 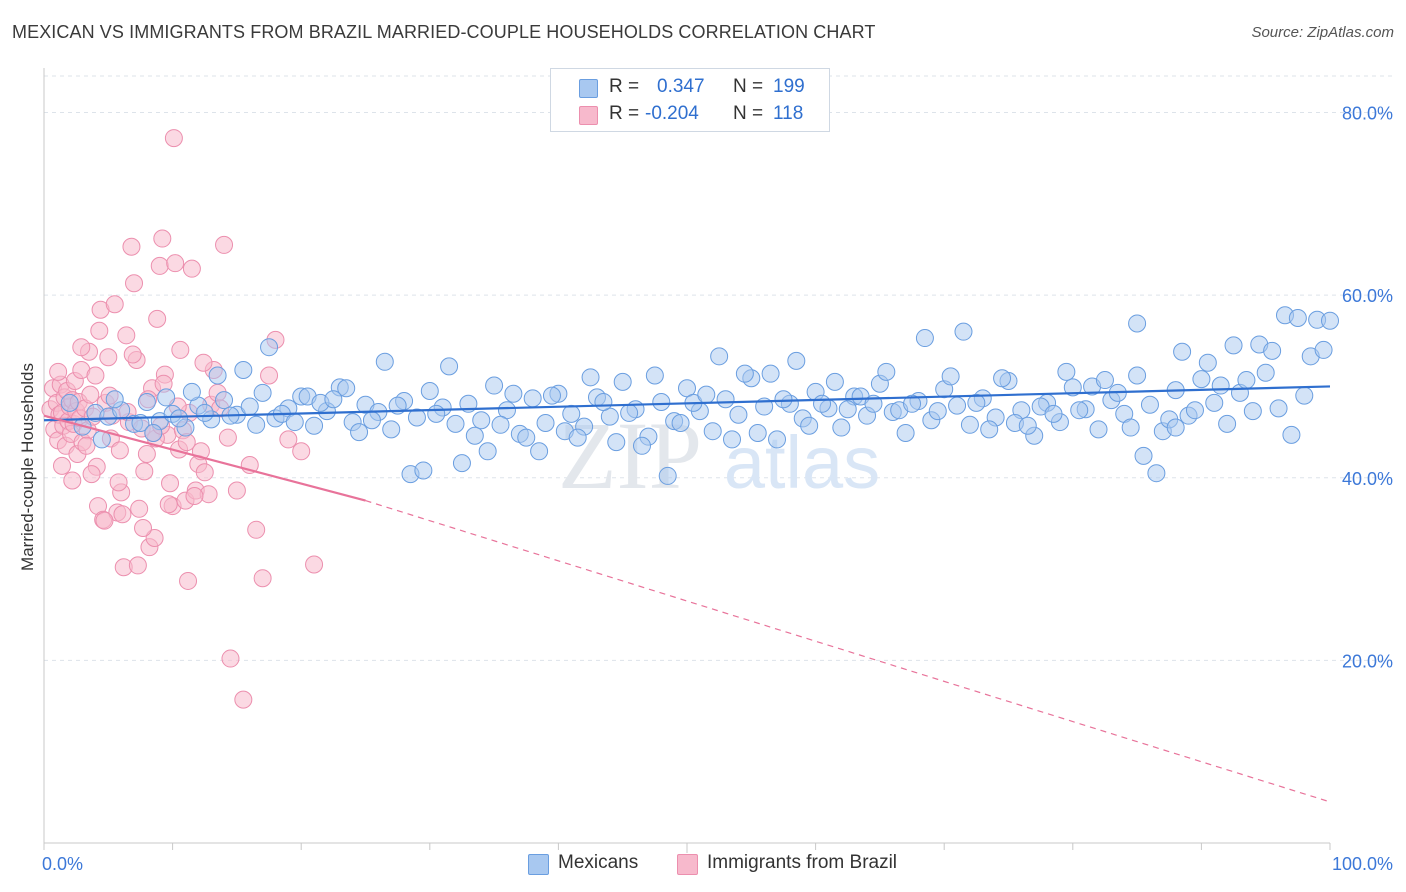 I want to click on legend-swatch-pink, so click(x=588, y=115).